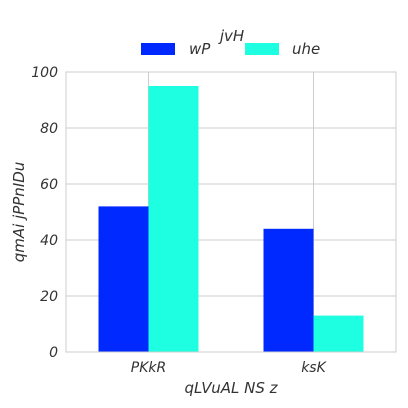 This screenshot has width=408, height=408. What do you see at coordinates (200, 49) in the screenshot?
I see `legend-label-wP: wP` at bounding box center [200, 49].